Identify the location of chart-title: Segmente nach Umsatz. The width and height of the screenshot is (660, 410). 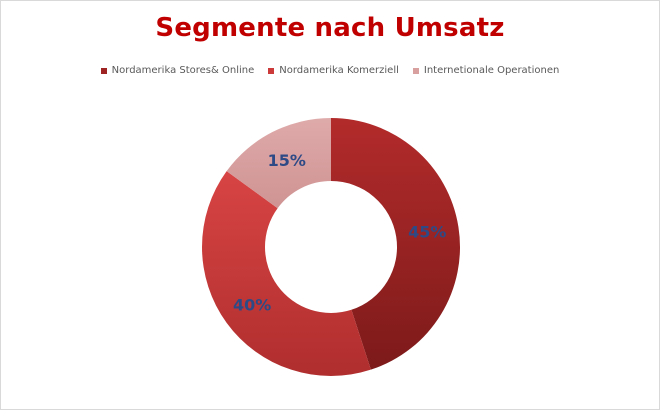
(330, 28).